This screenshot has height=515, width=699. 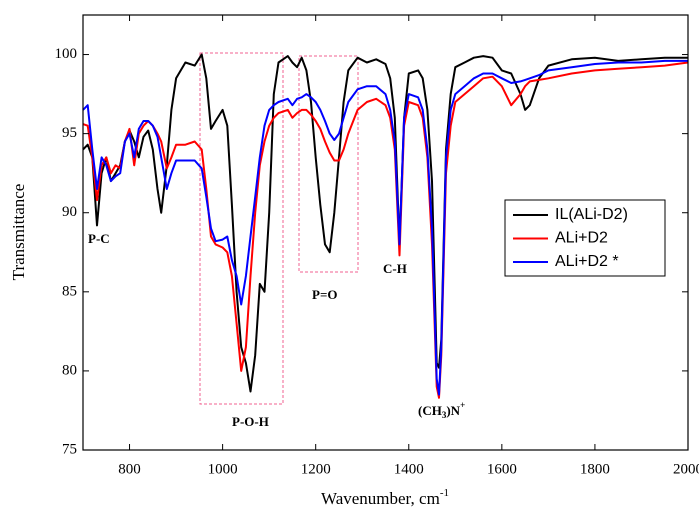 What do you see at coordinates (581, 238) in the screenshot?
I see `legend-label: ALi+D2` at bounding box center [581, 238].